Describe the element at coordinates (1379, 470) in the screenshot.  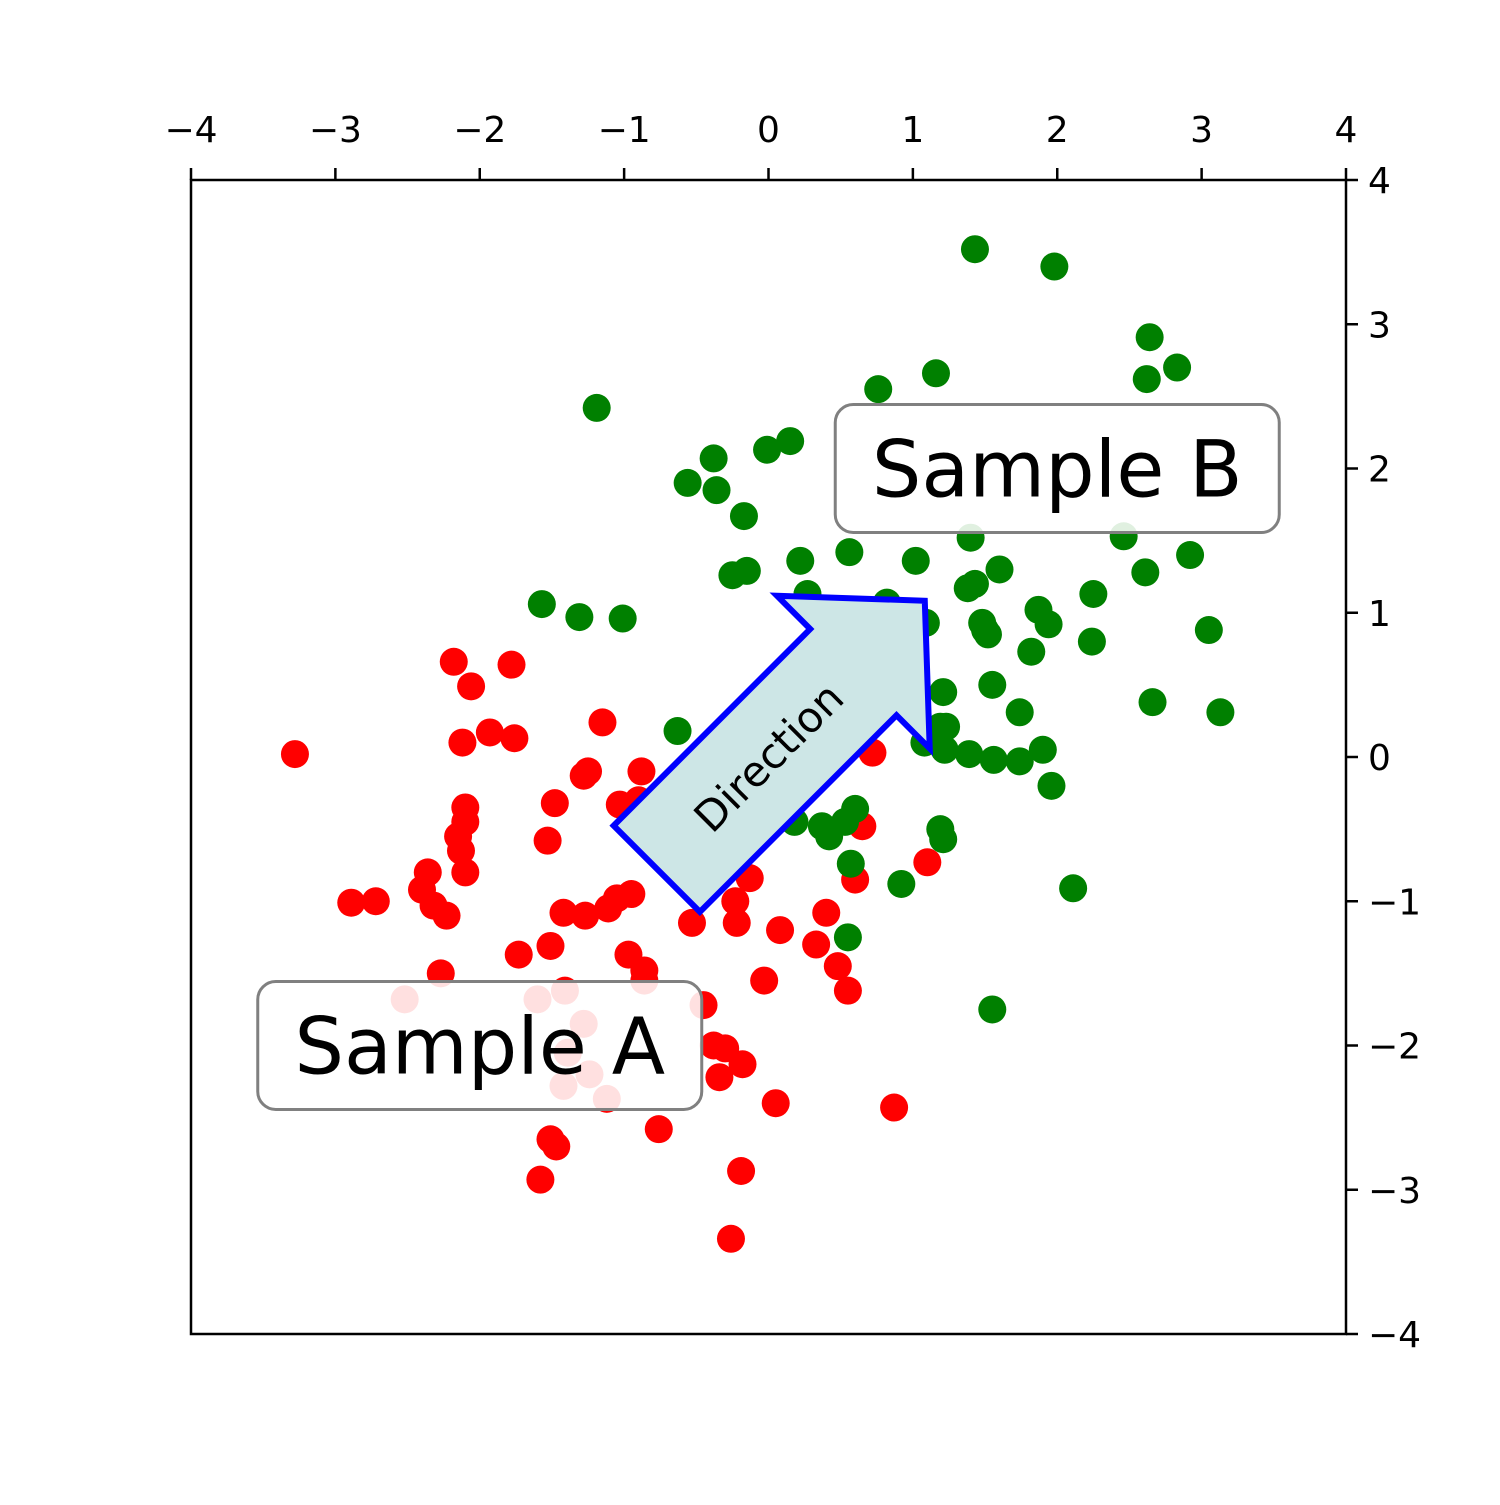
I see `y-tick-label: 2` at that location.